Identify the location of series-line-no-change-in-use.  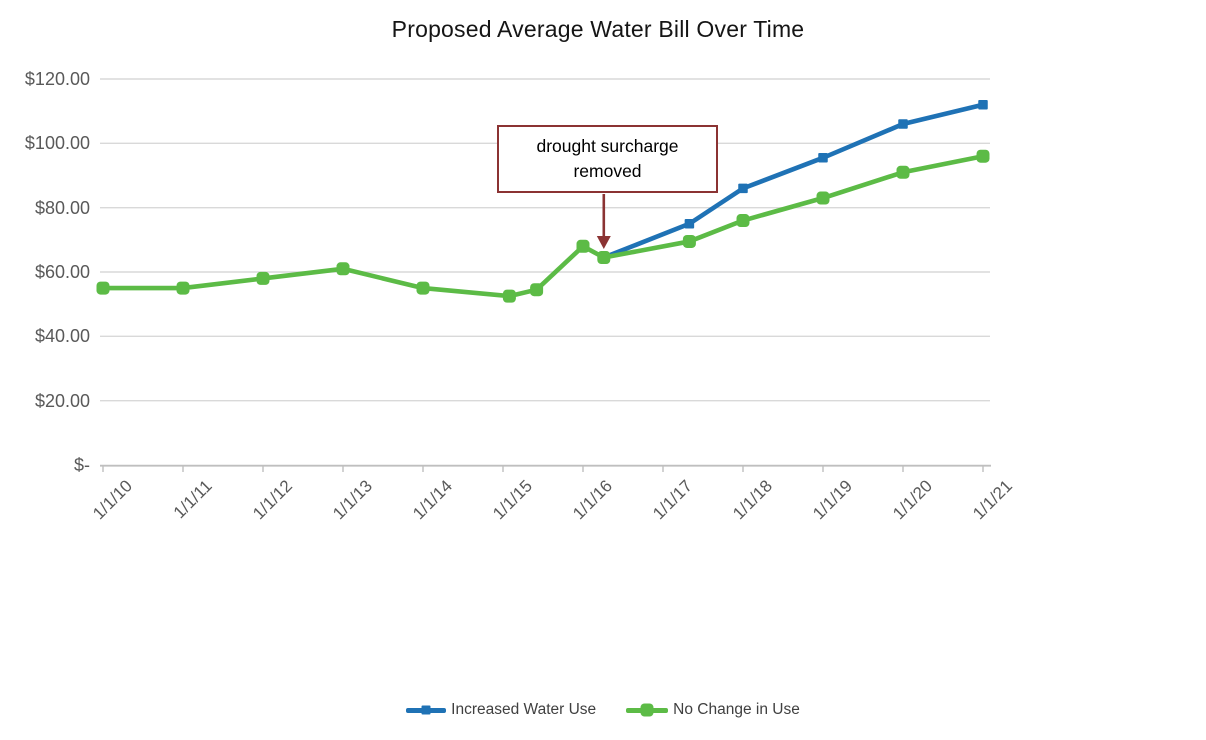
(543, 226).